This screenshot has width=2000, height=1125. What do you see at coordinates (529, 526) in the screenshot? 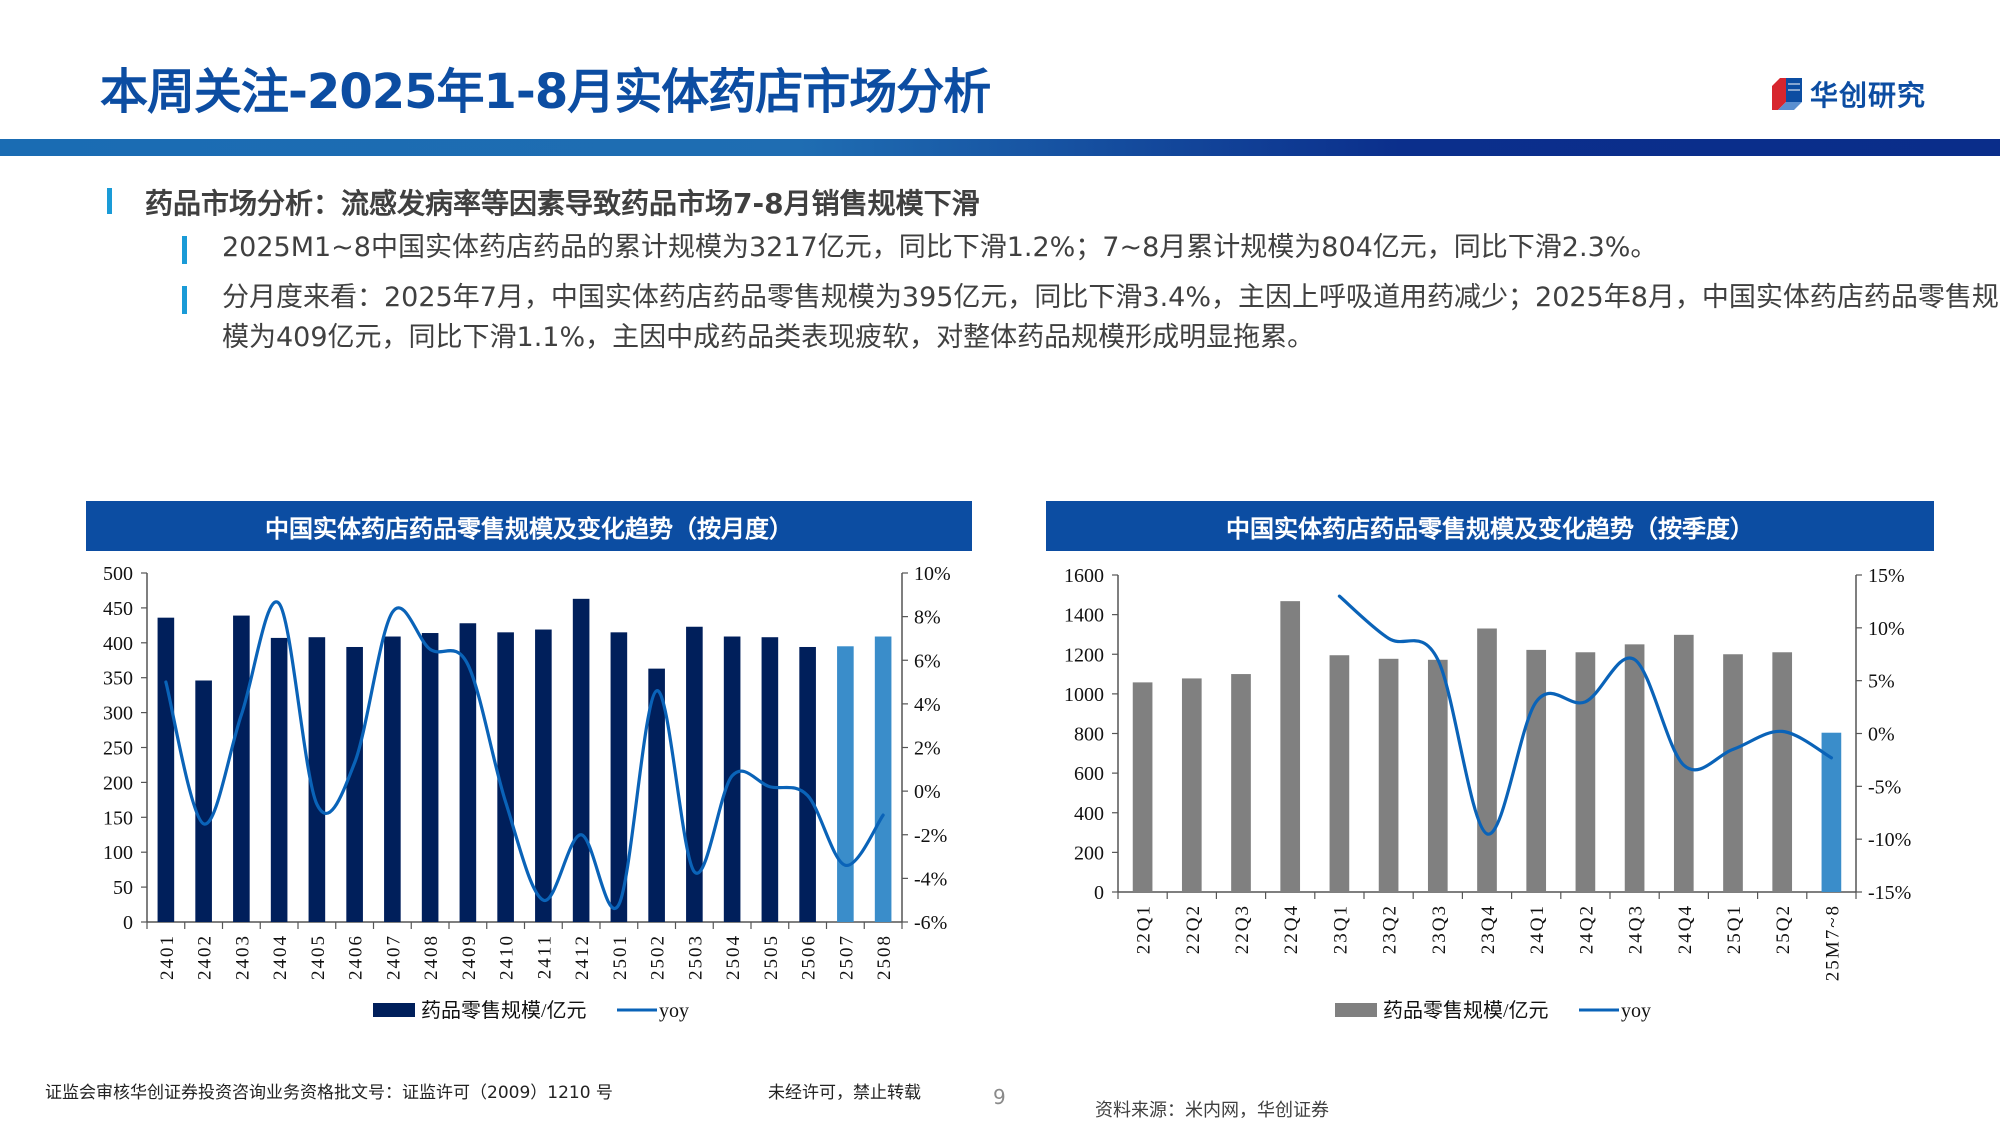
I see `monthly-chart-title: 中国实体药店药品零售规模及变化趋势（按月度）` at bounding box center [529, 526].